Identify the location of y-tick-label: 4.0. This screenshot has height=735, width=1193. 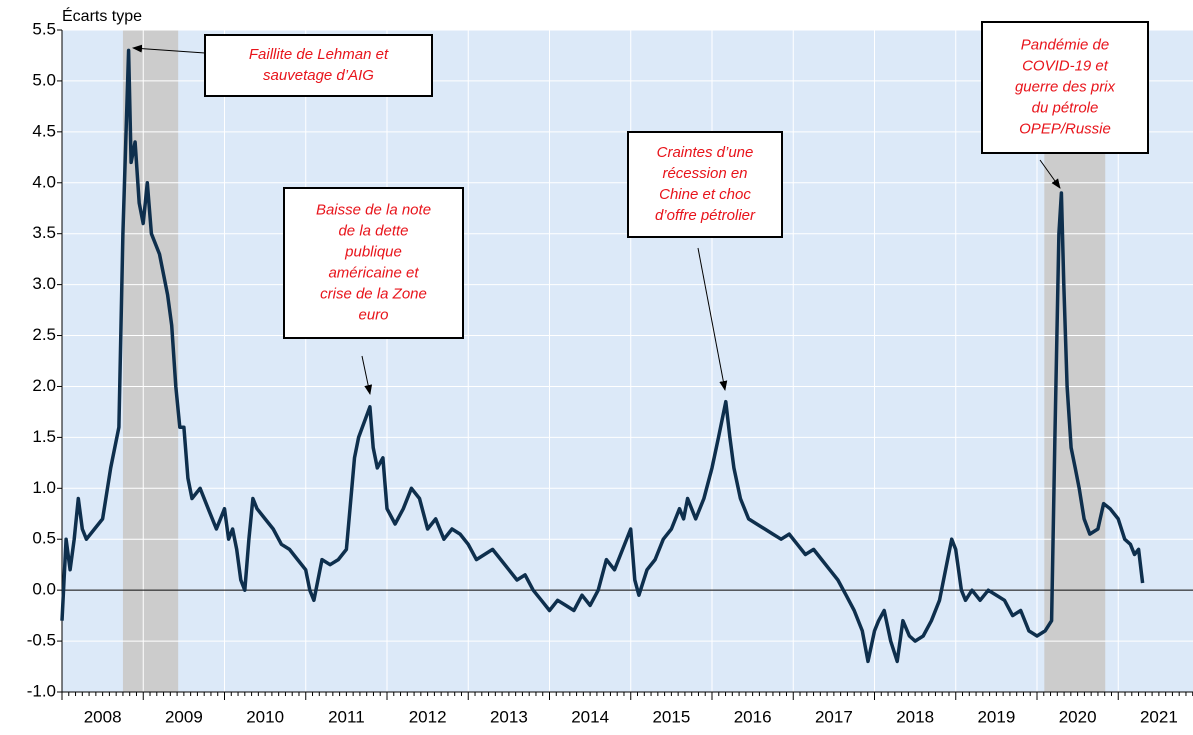
(44, 181).